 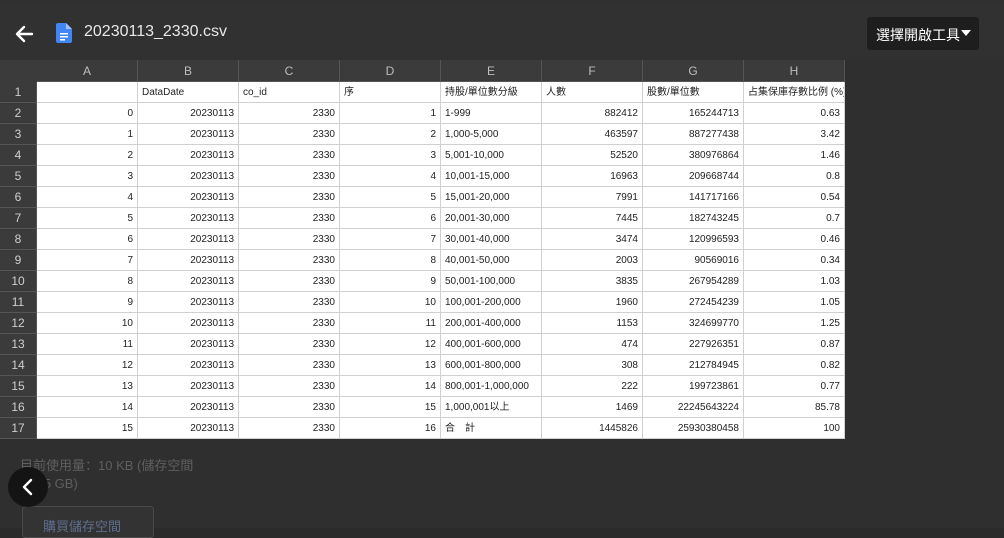 What do you see at coordinates (693, 260) in the screenshot?
I see `table-cell: 90569016` at bounding box center [693, 260].